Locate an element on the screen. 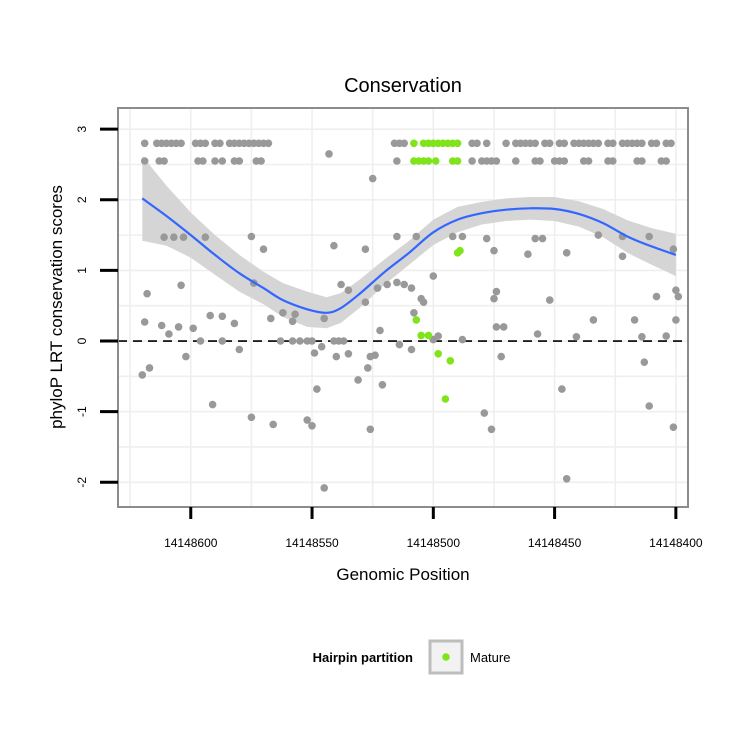  y-tick-label: 3 is located at coordinates (82, 129).